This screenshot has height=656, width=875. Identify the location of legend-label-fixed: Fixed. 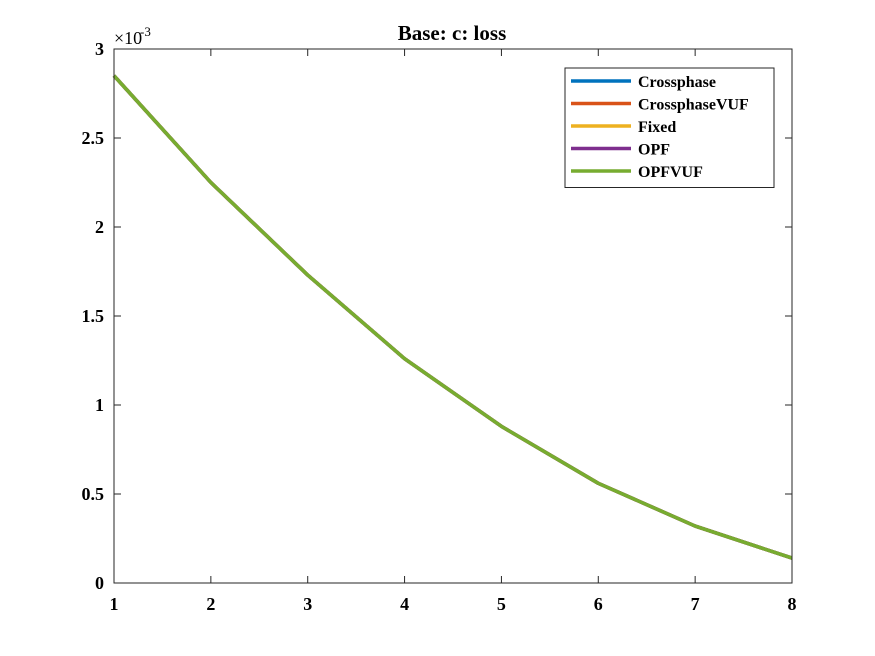
(657, 127).